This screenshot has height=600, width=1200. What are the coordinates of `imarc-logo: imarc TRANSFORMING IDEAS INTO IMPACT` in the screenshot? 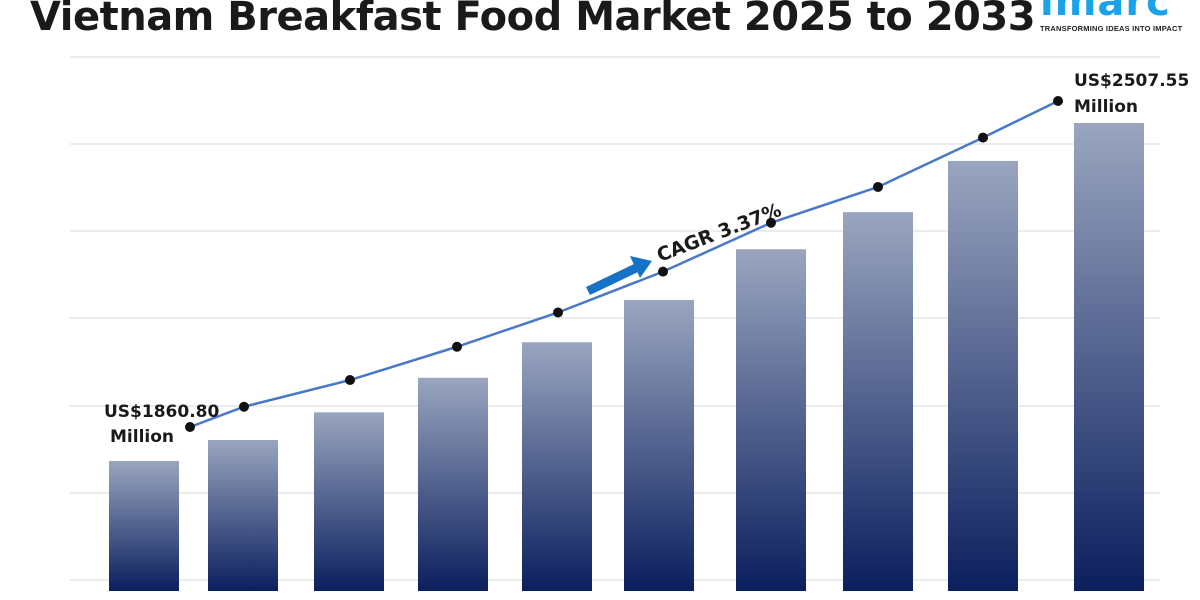 It's located at (1120, 16).